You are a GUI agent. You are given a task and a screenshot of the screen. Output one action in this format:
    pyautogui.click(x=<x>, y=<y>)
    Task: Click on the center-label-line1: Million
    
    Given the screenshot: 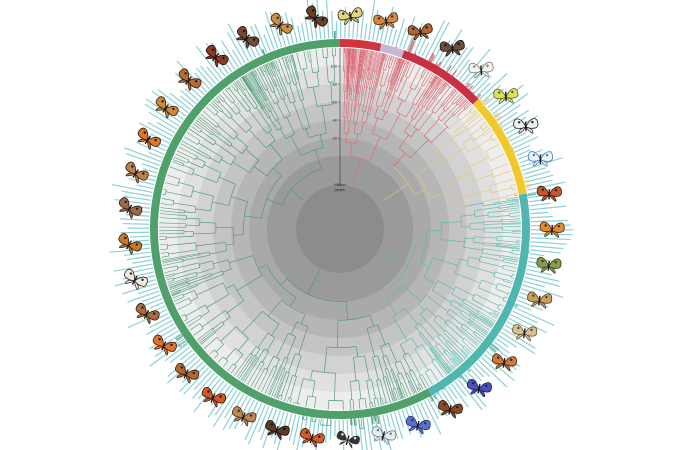 What is the action you would take?
    pyautogui.click(x=339, y=184)
    